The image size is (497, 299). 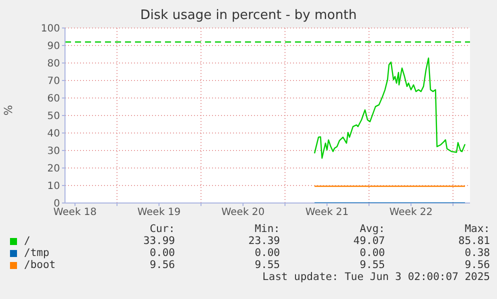 I want to click on y-tick-label: 50, so click(x=53, y=116).